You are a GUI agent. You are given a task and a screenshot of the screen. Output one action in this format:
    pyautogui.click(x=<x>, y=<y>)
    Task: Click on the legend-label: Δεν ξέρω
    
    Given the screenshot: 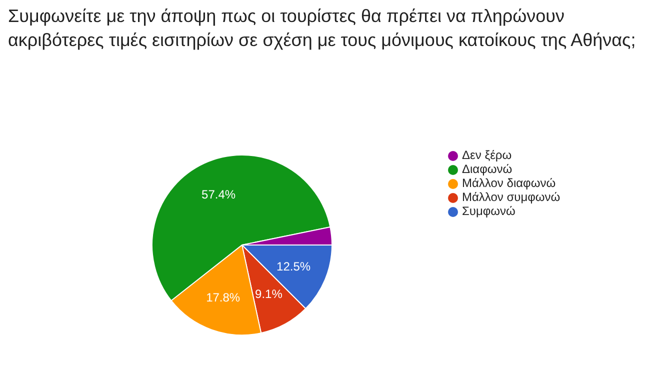 What is the action you would take?
    pyautogui.click(x=487, y=155)
    